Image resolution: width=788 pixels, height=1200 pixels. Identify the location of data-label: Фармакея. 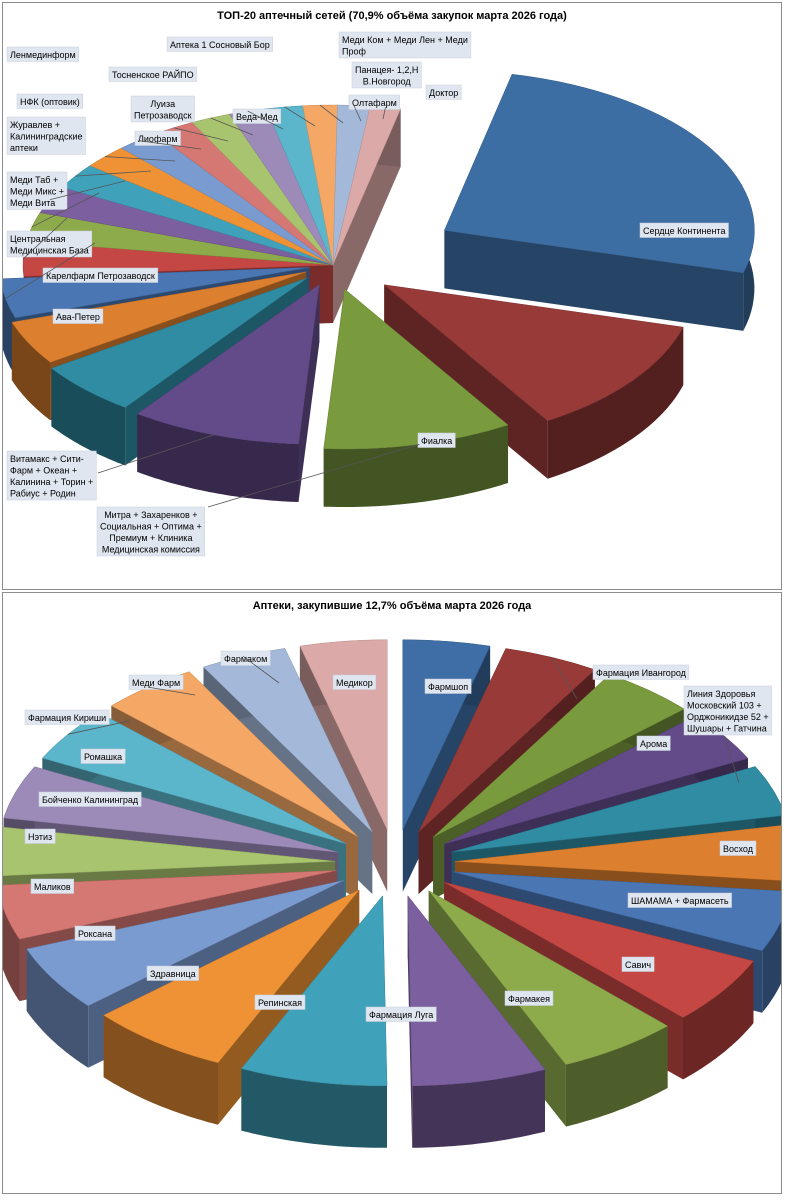
(529, 998).